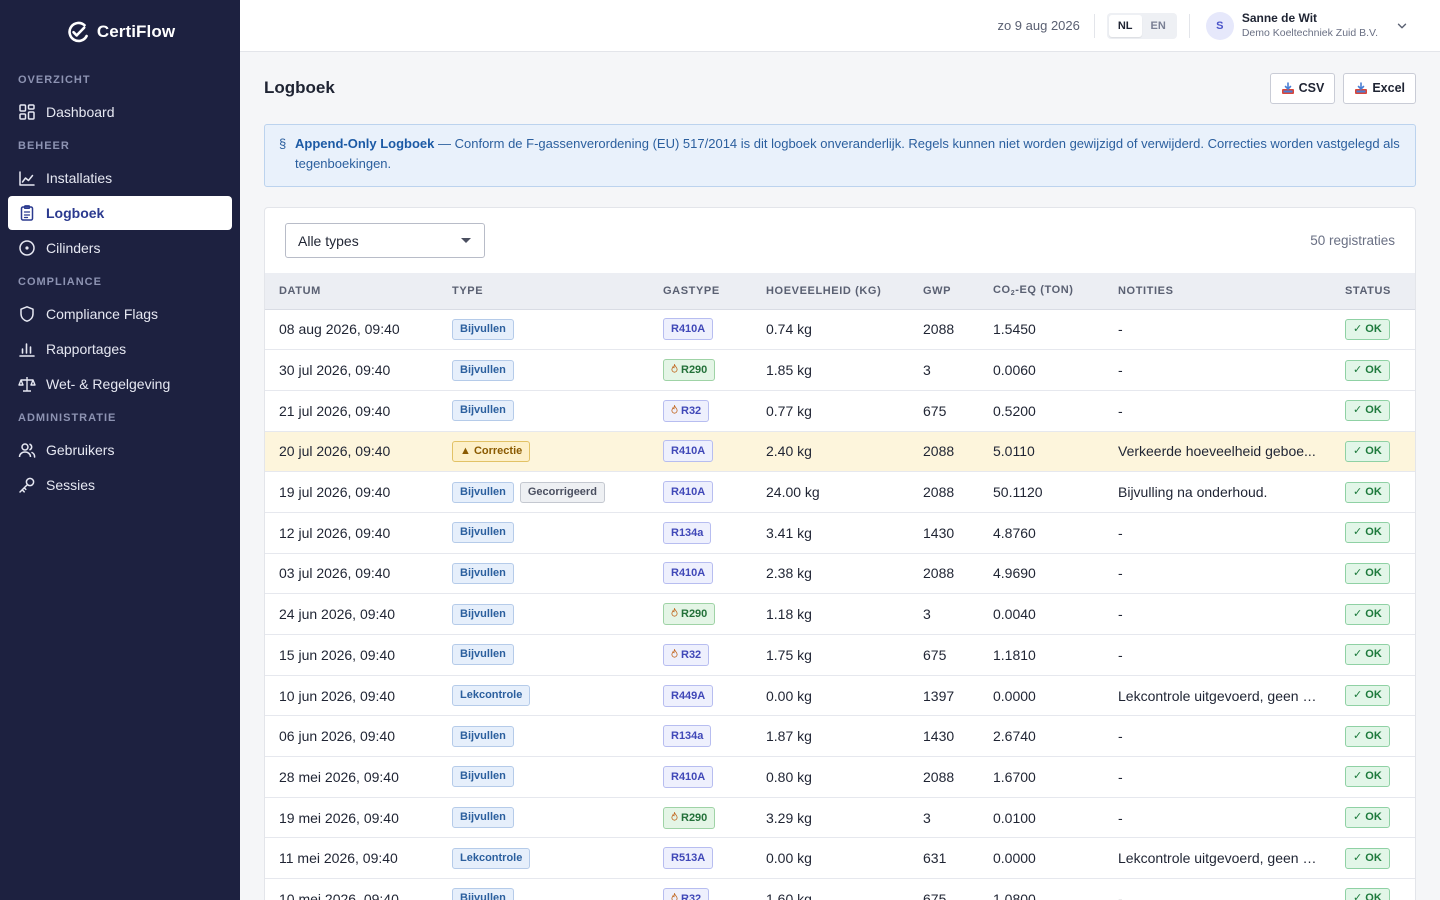 The width and height of the screenshot is (1440, 900). I want to click on cell-date: 12 jul 2026, 09:40, so click(351, 533).